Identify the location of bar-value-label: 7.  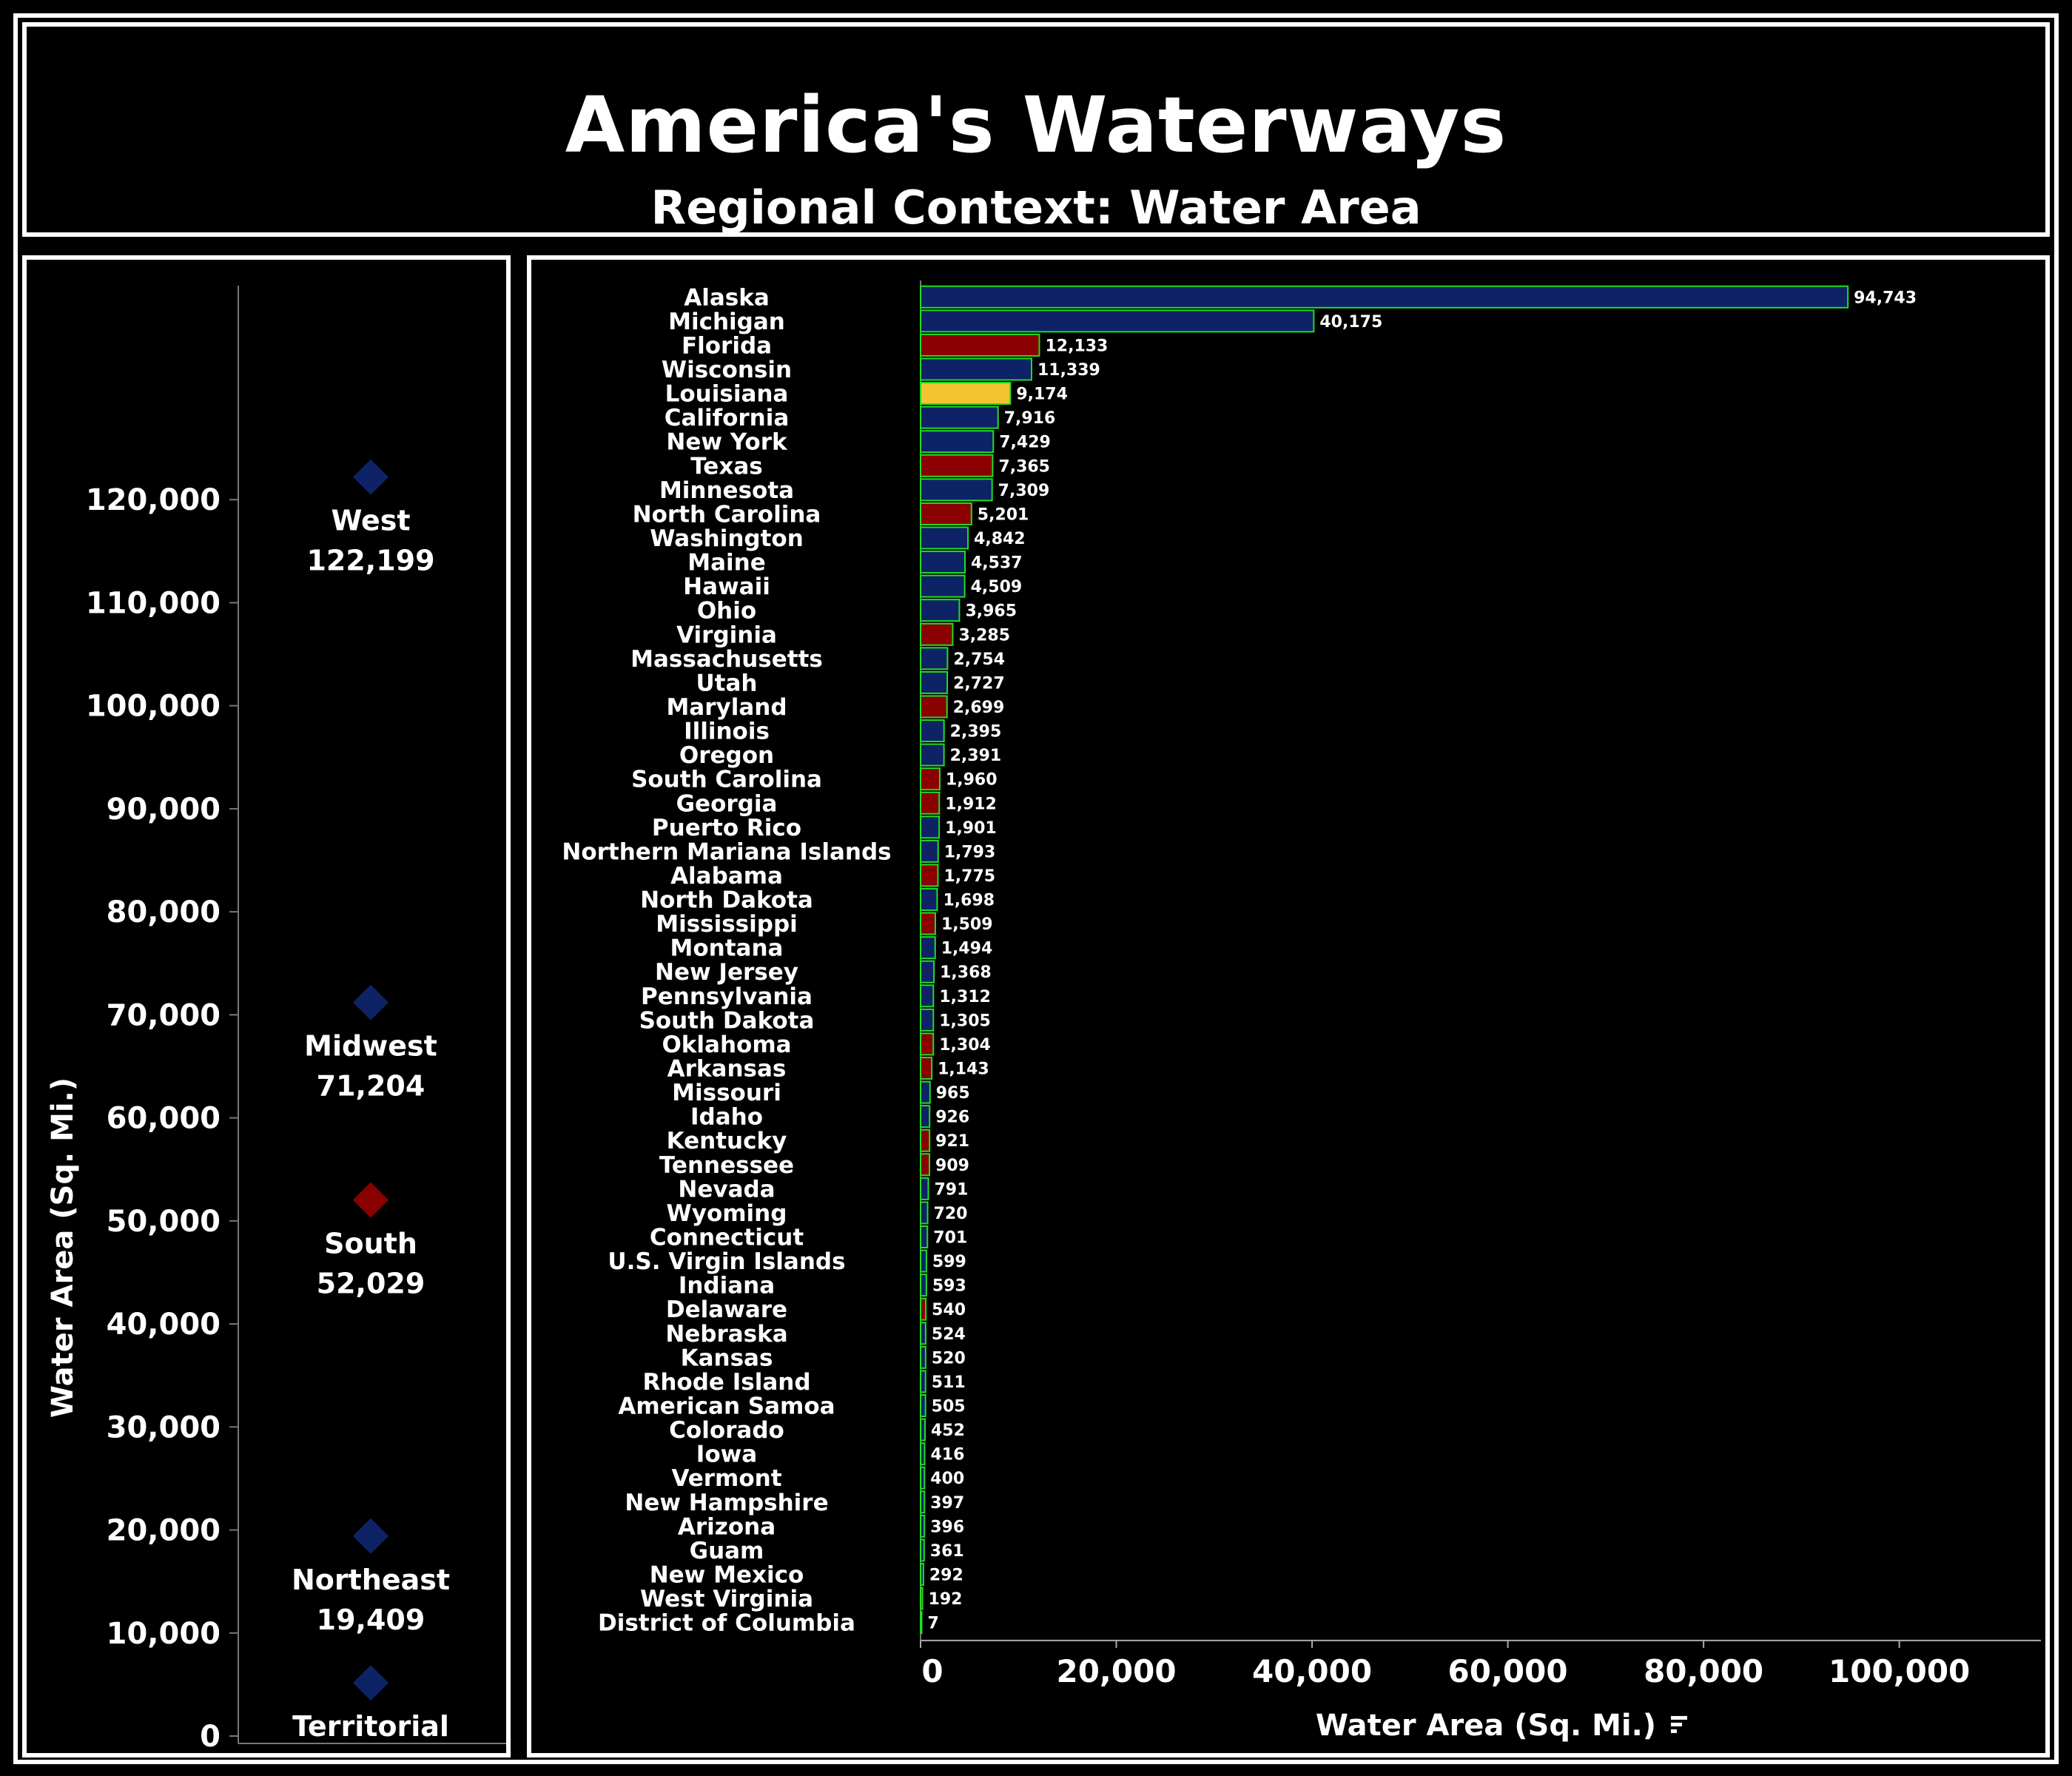
(933, 1624).